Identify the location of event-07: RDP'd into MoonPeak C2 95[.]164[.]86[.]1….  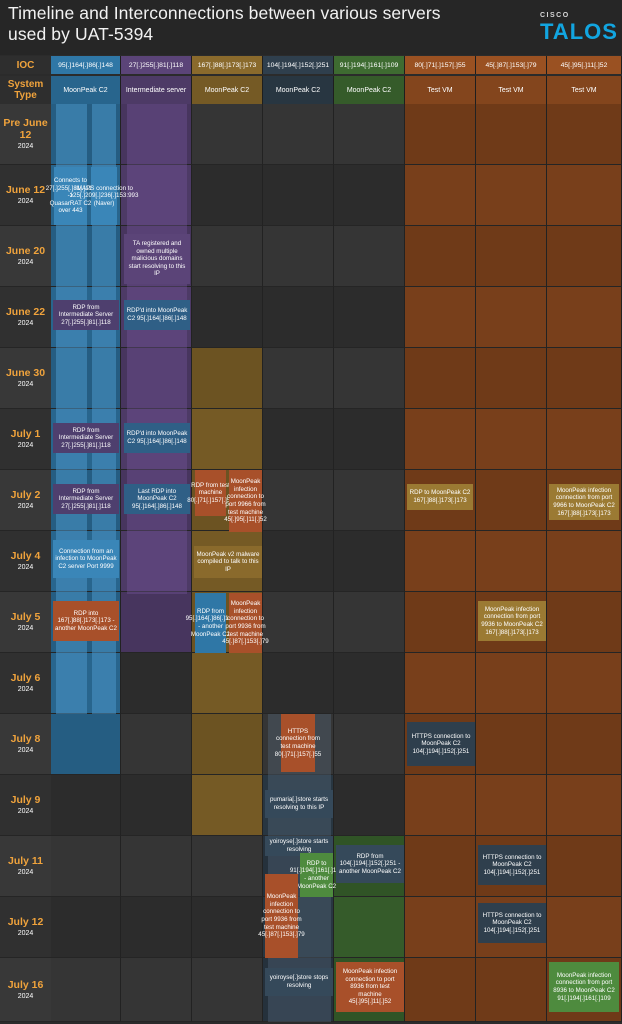
(157, 438).